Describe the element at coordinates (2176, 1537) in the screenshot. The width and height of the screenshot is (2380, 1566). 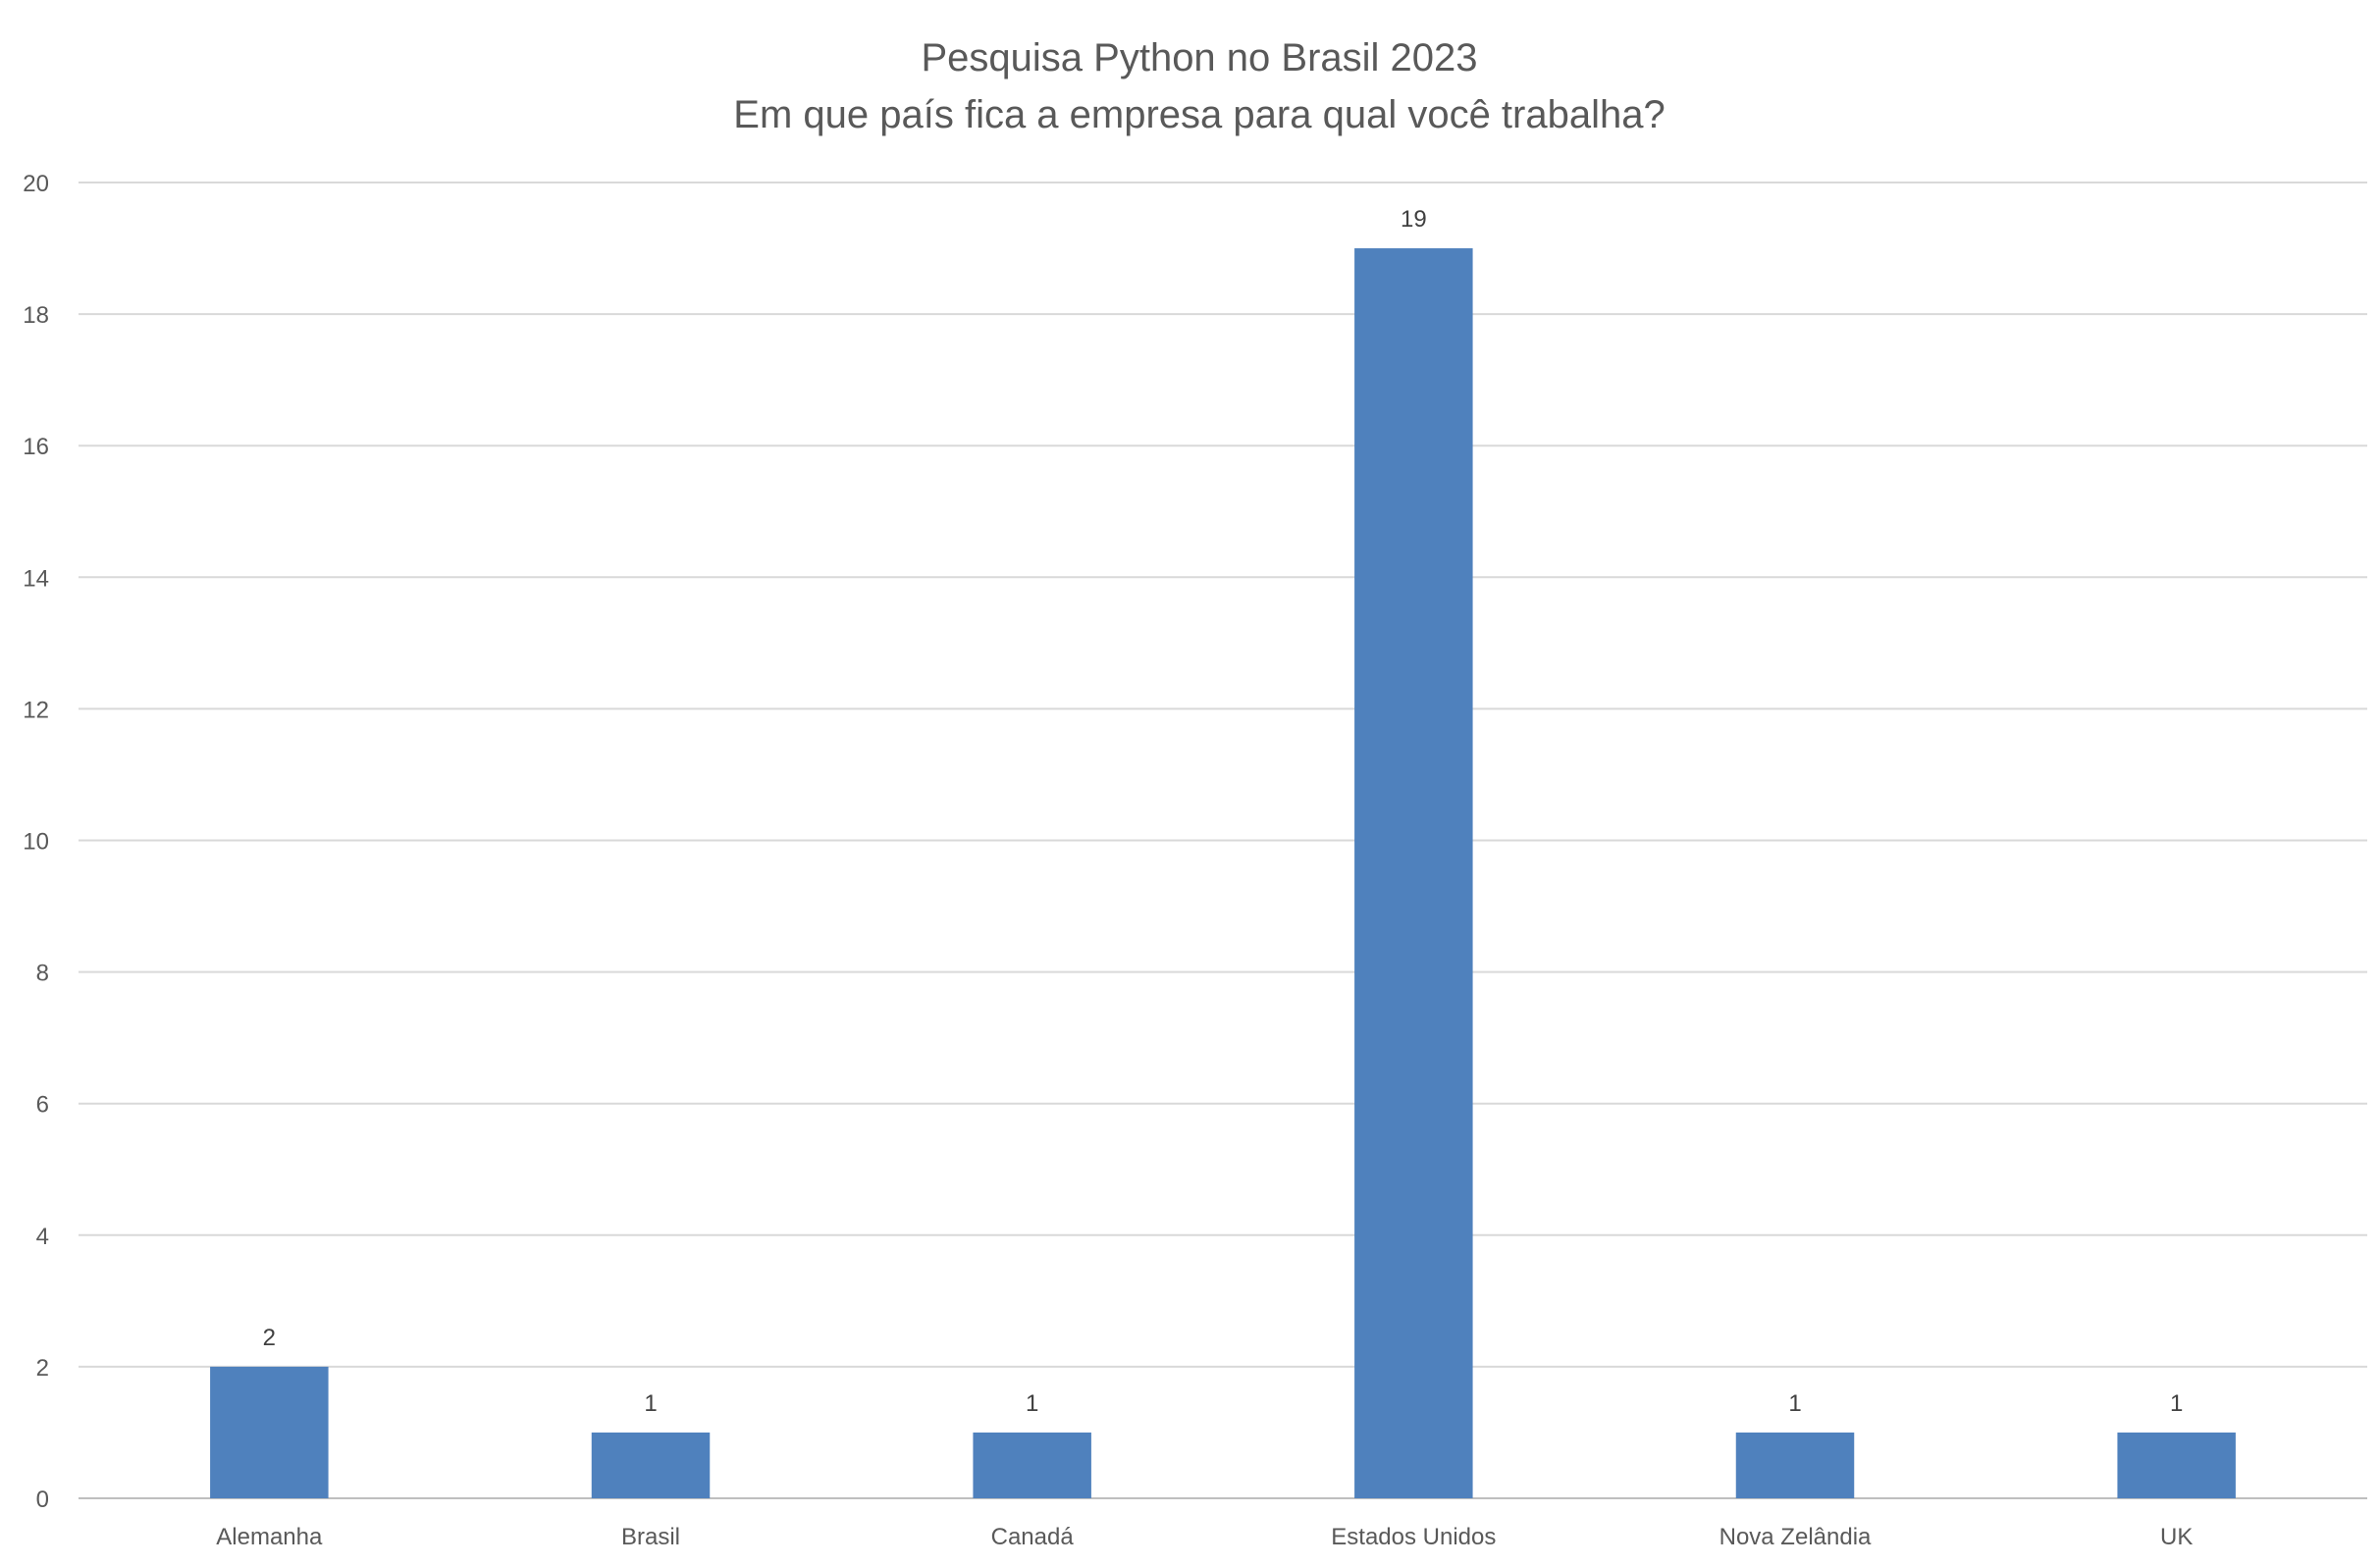
I see `x-category-label: UK` at that location.